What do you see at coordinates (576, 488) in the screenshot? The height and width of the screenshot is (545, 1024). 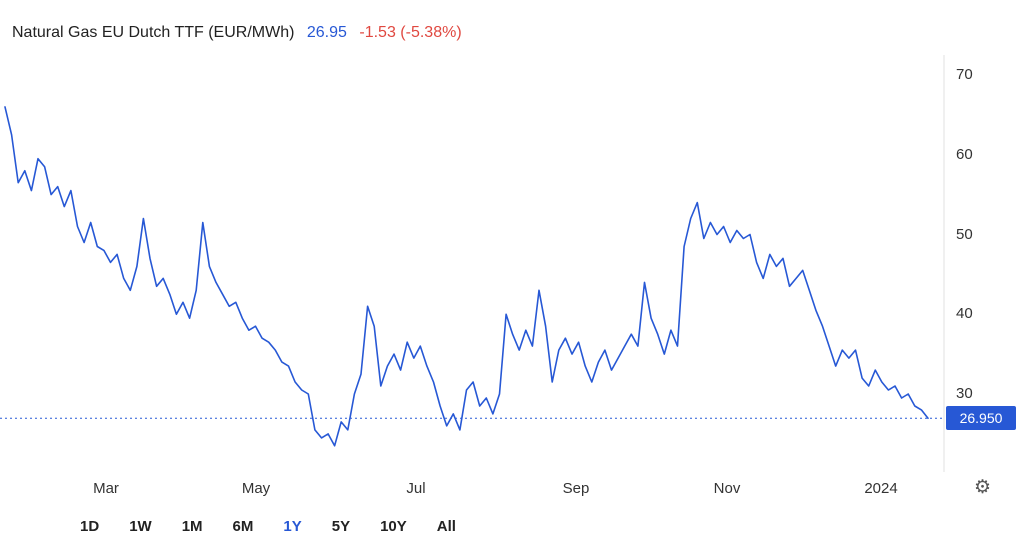 I see `x-axis-tick: Sep` at bounding box center [576, 488].